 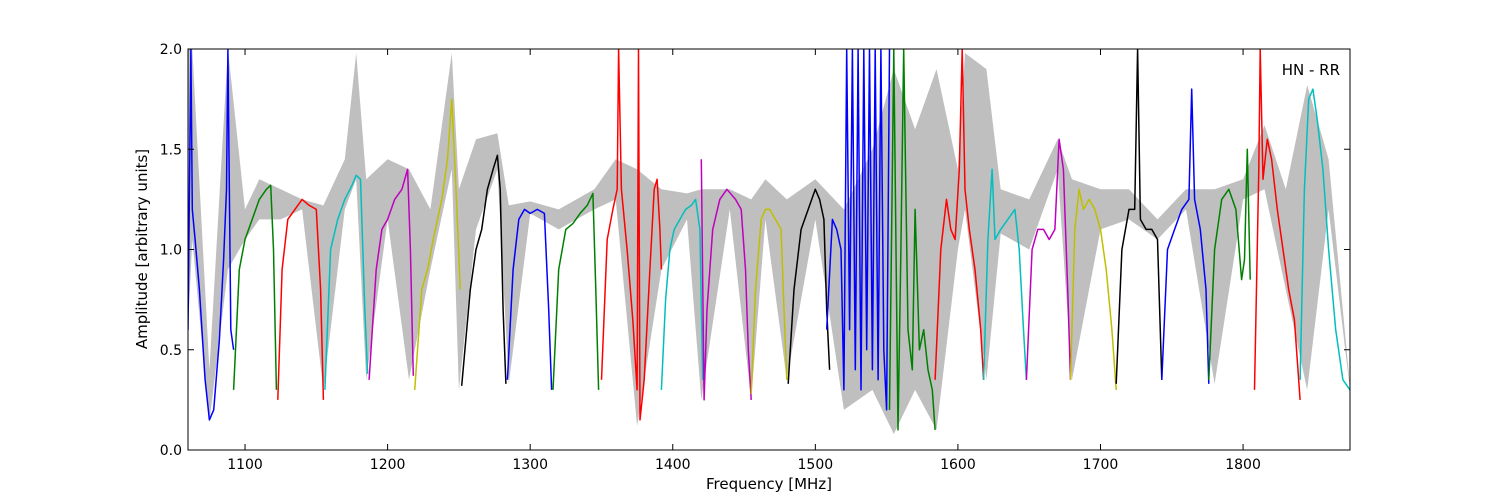 What do you see at coordinates (245, 465) in the screenshot?
I see `x-tick-label: 1100` at bounding box center [245, 465].